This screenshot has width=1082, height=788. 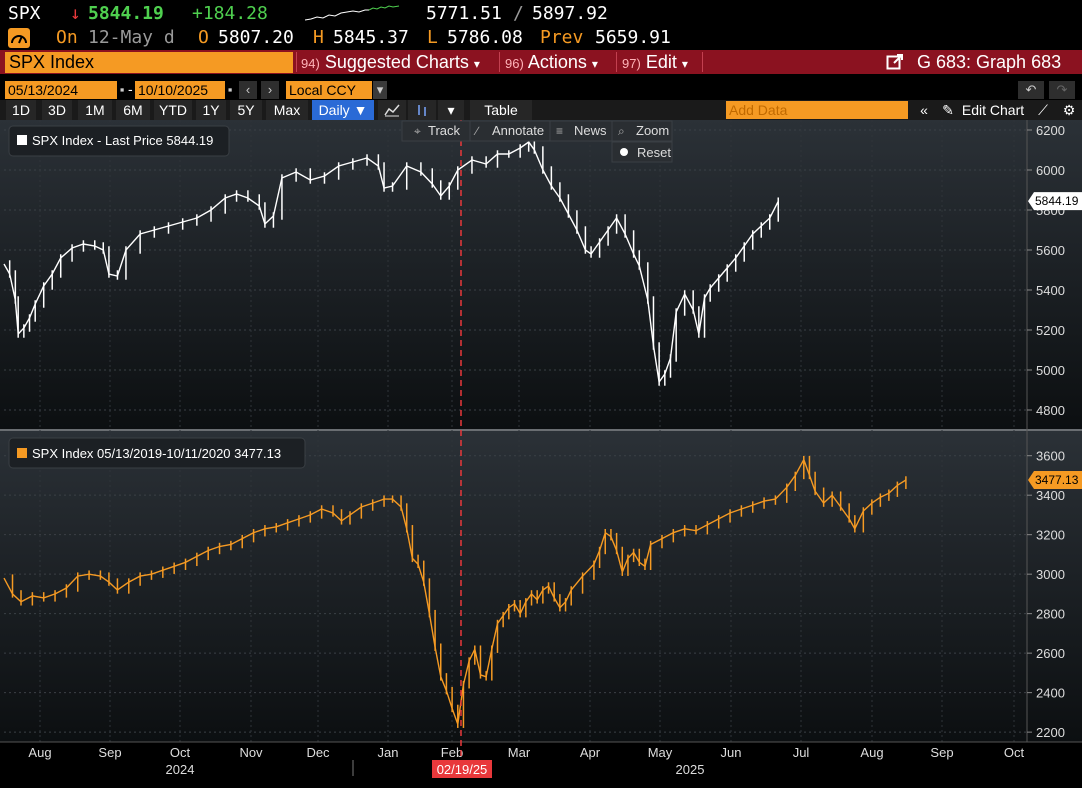 I want to click on reset-button, so click(x=642, y=152).